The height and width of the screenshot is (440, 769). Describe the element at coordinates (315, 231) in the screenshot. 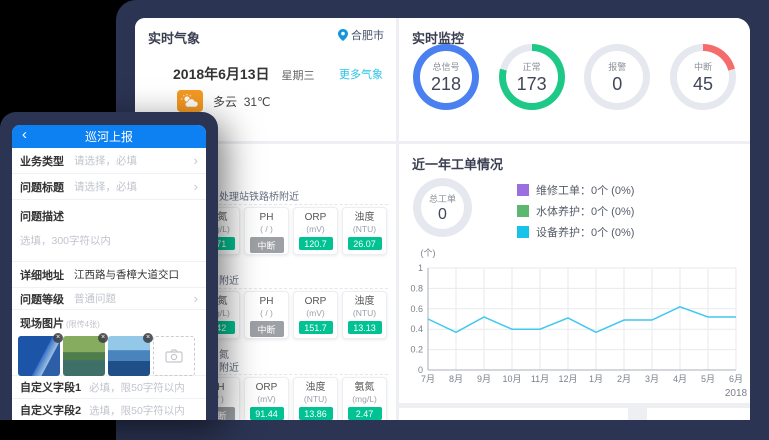

I see `sensor-card: ORP (mV) 120.7` at that location.